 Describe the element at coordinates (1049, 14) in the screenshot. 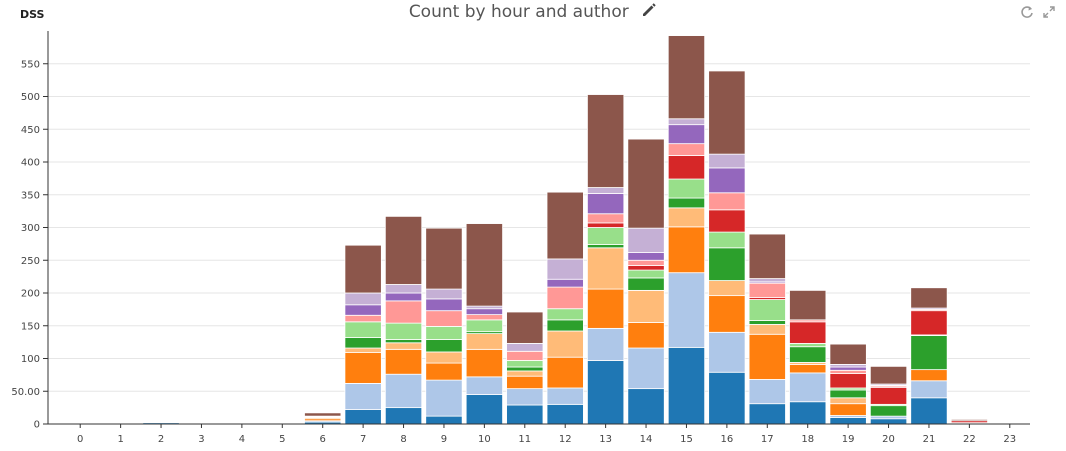

I see `expand-icon` at that location.